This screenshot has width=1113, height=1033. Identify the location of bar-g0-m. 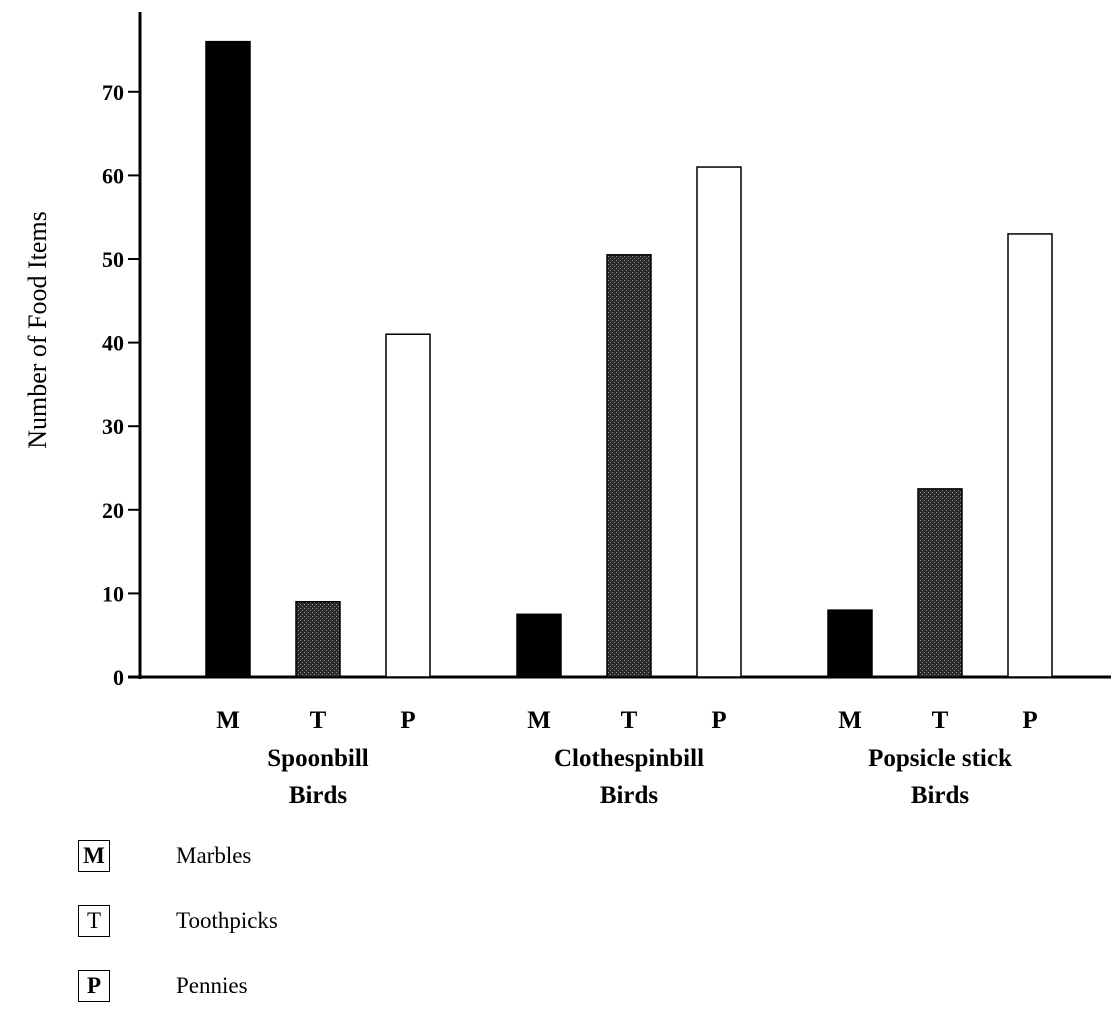
(228, 359).